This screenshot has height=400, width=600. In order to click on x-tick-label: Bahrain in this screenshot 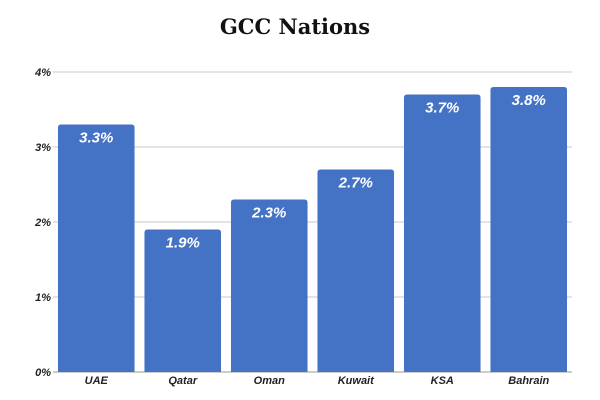, I will do `click(528, 381)`.